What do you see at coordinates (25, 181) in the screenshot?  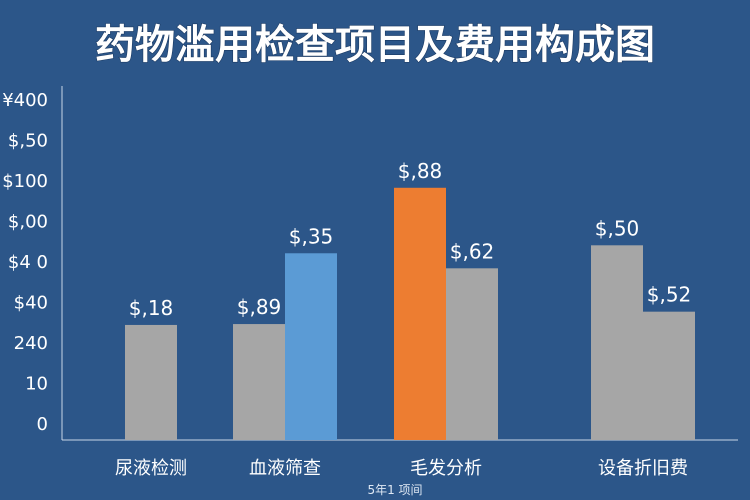 I see `y-tick-label: $100` at bounding box center [25, 181].